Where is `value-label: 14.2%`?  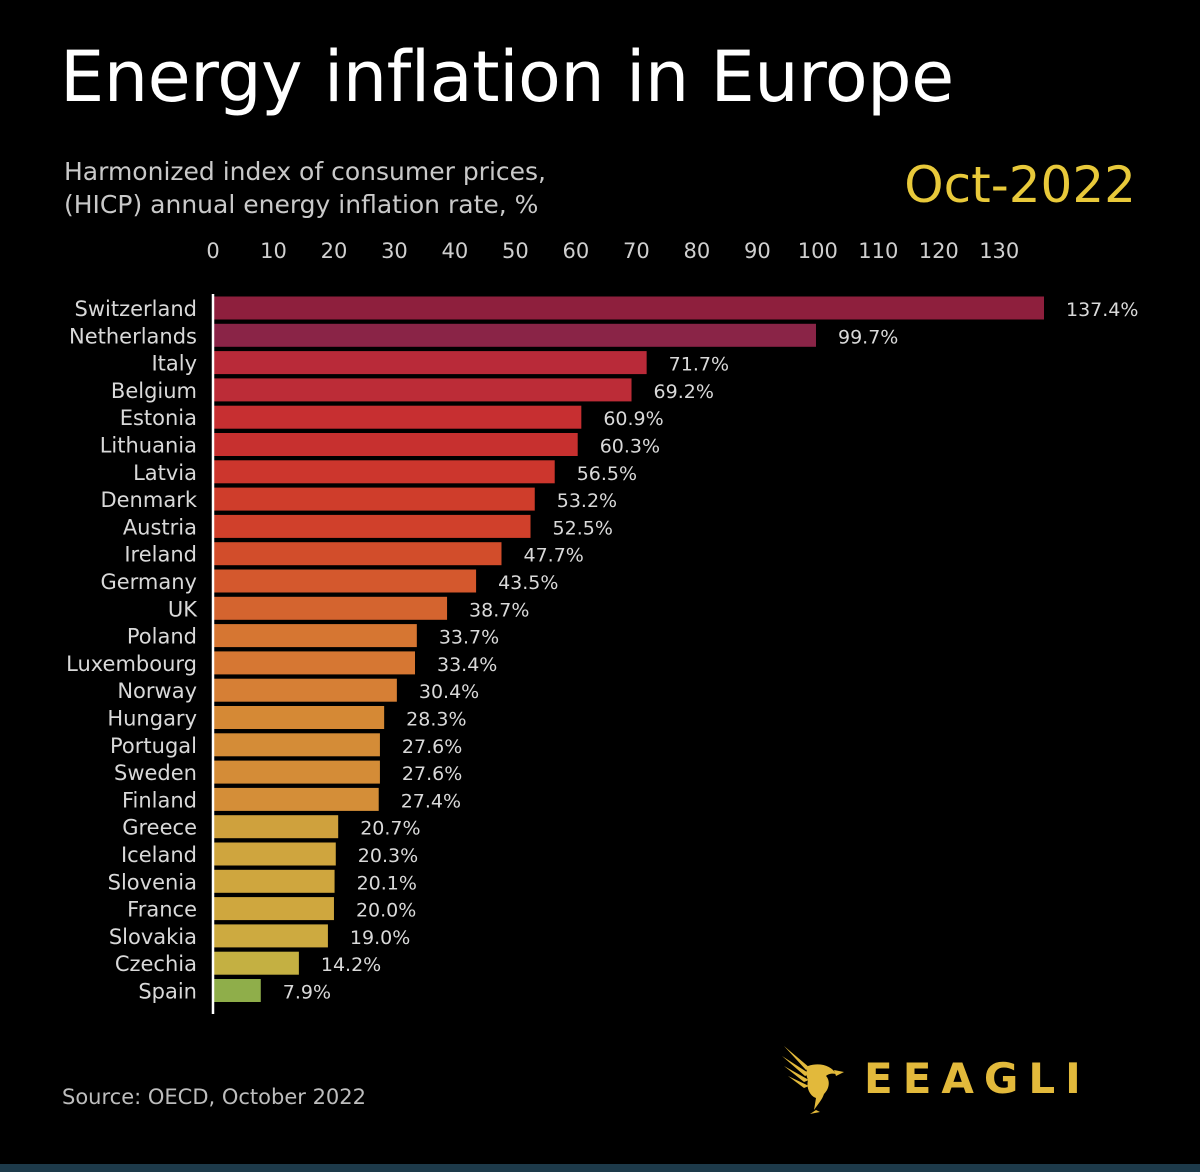
value-label: 14.2% is located at coordinates (351, 965).